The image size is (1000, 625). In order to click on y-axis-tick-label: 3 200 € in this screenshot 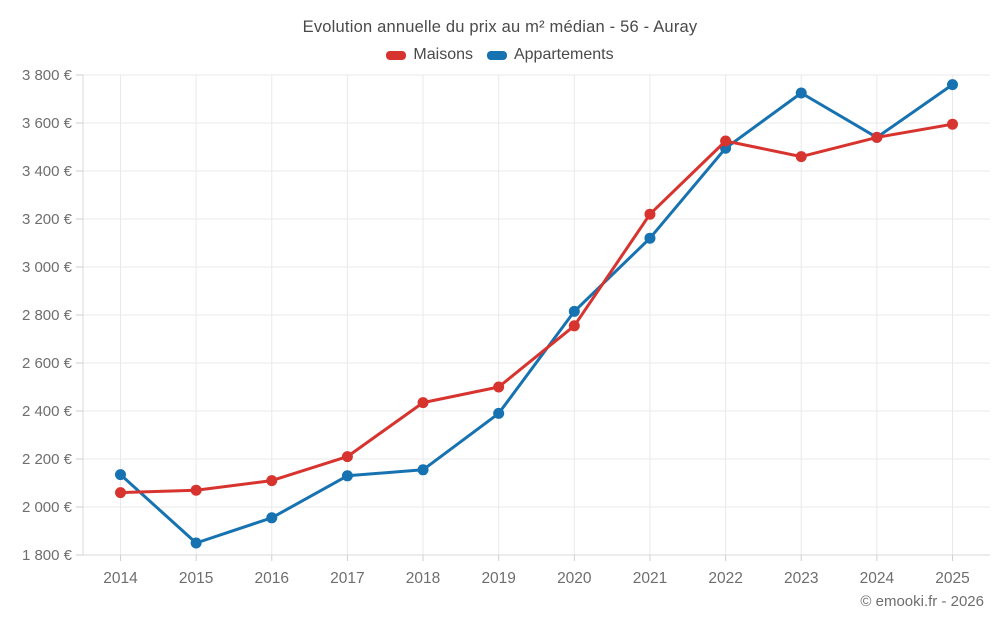, I will do `click(47, 219)`.